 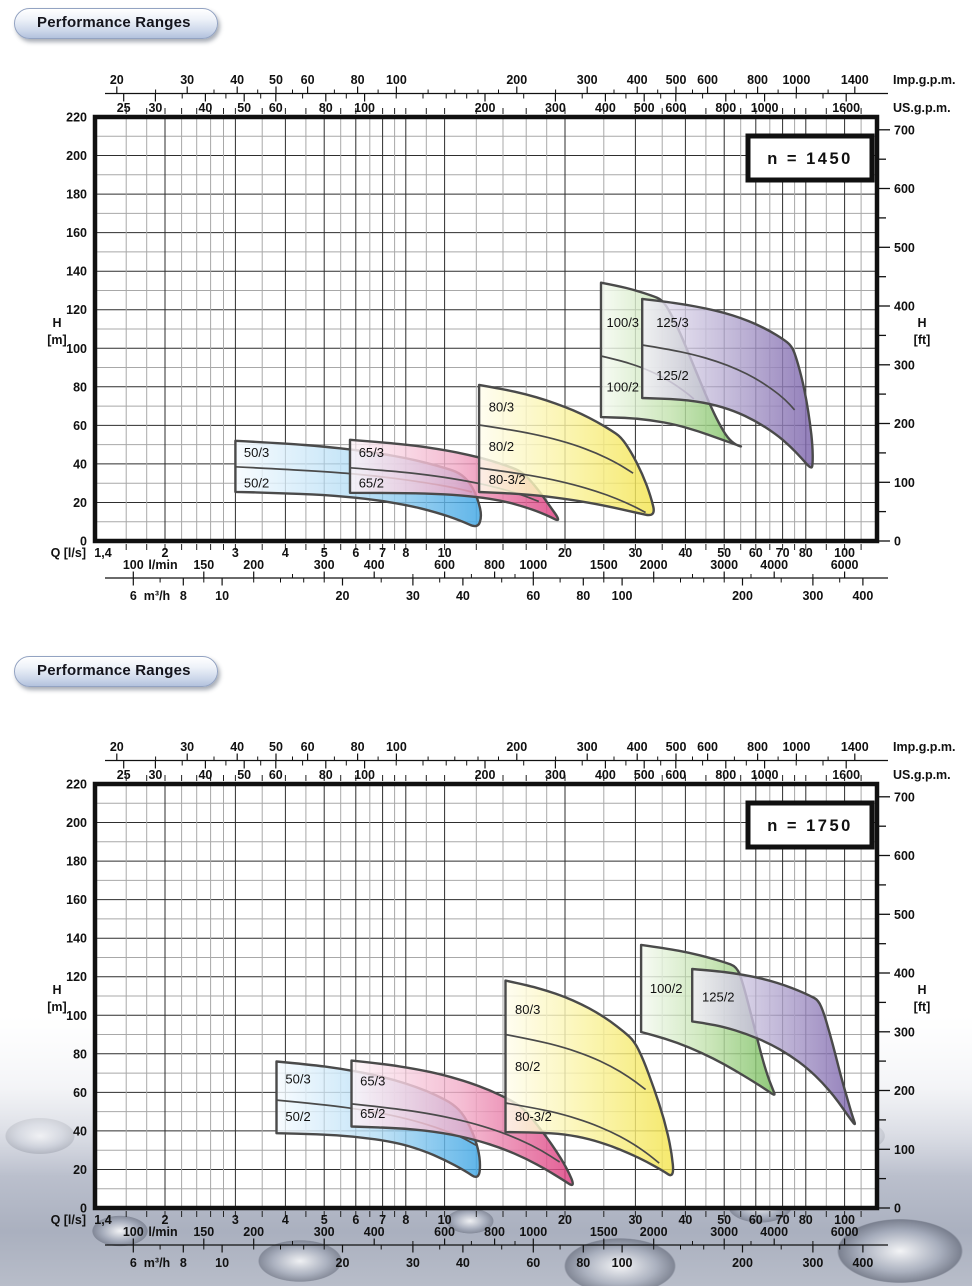 I want to click on lmin-tick: 100, so click(x=133, y=565).